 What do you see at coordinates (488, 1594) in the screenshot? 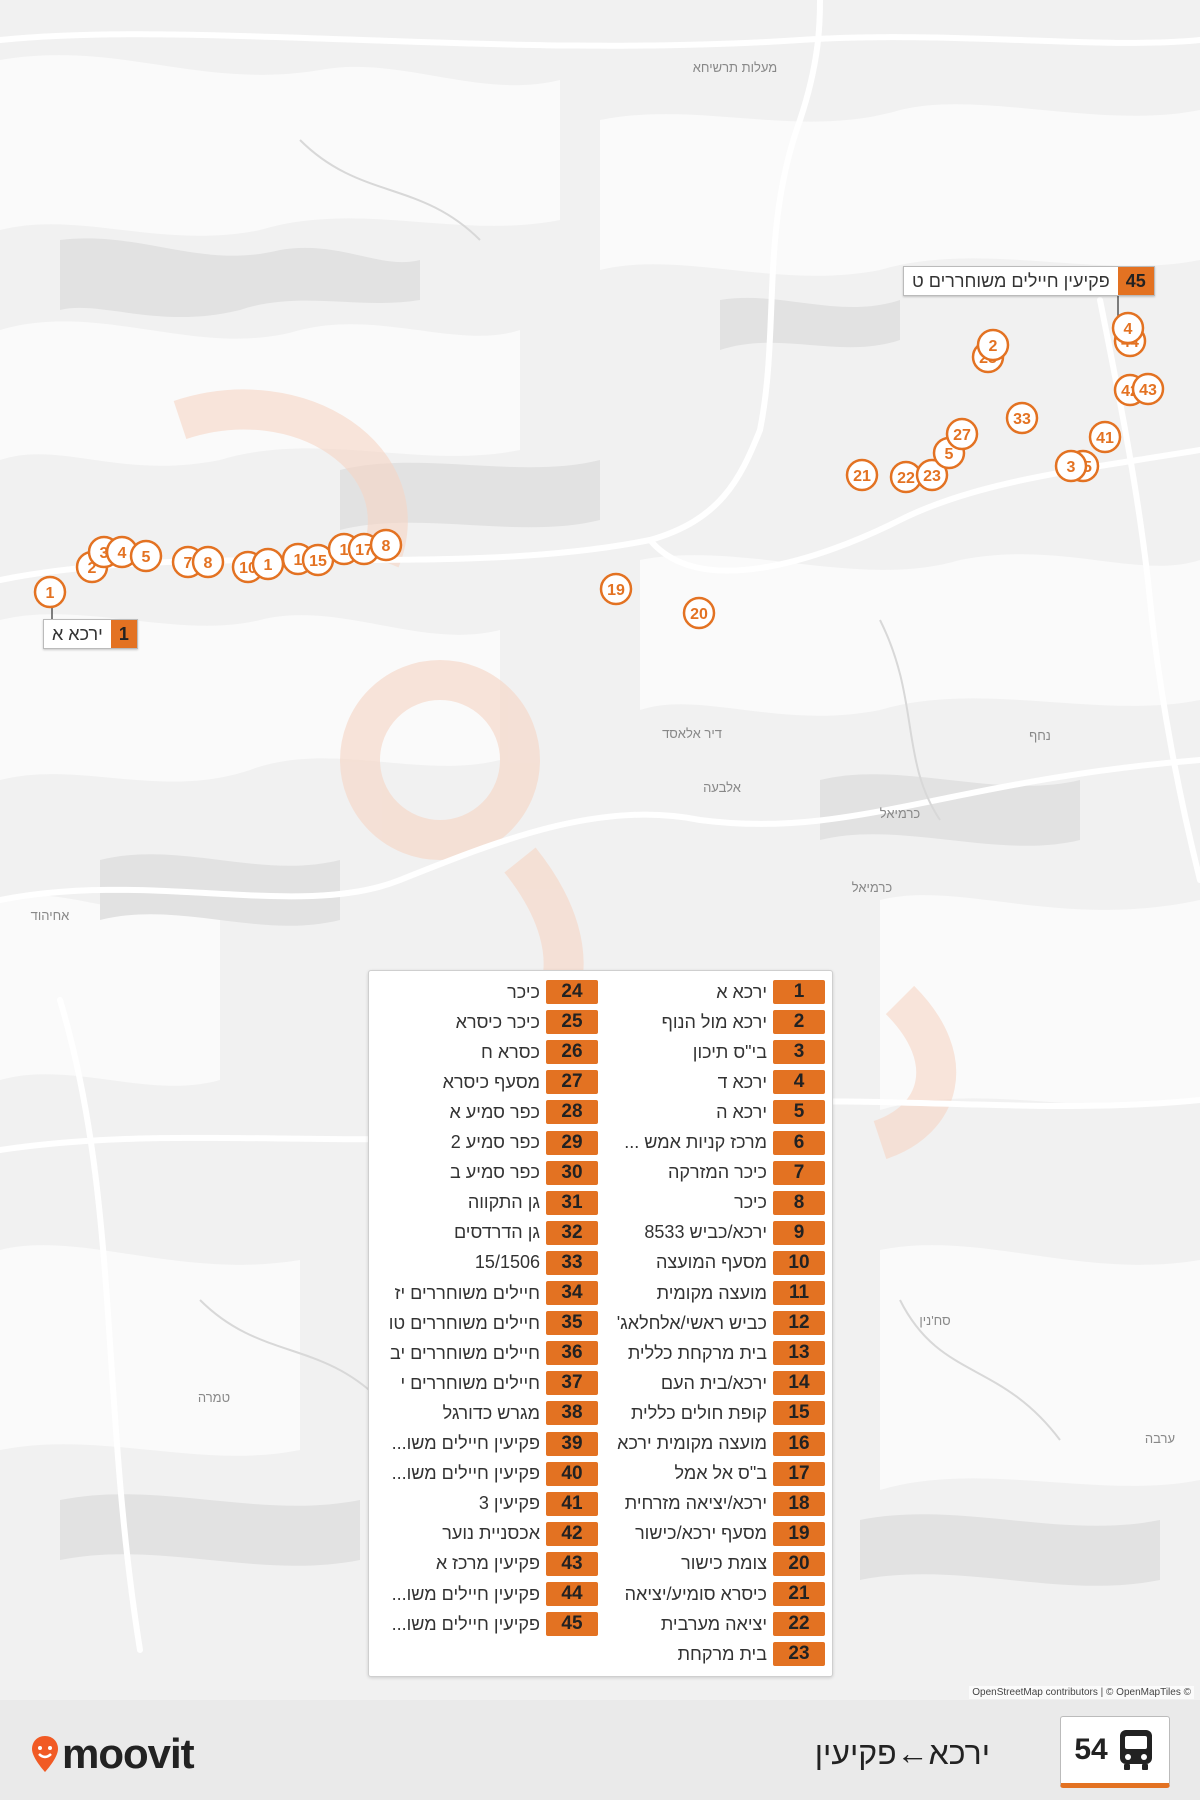
I see `legend-row: פקיעין חיילים משו... 44` at bounding box center [488, 1594].